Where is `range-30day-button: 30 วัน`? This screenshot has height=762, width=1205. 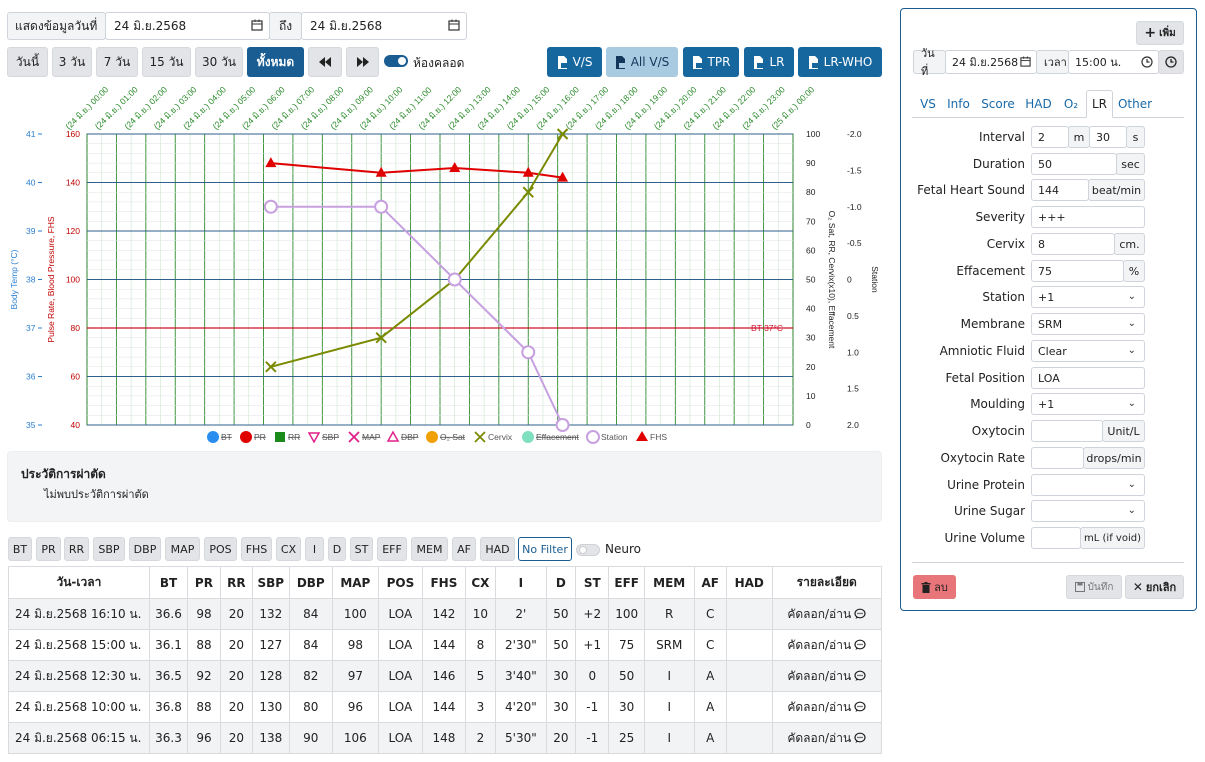 range-30day-button: 30 วัน is located at coordinates (219, 62).